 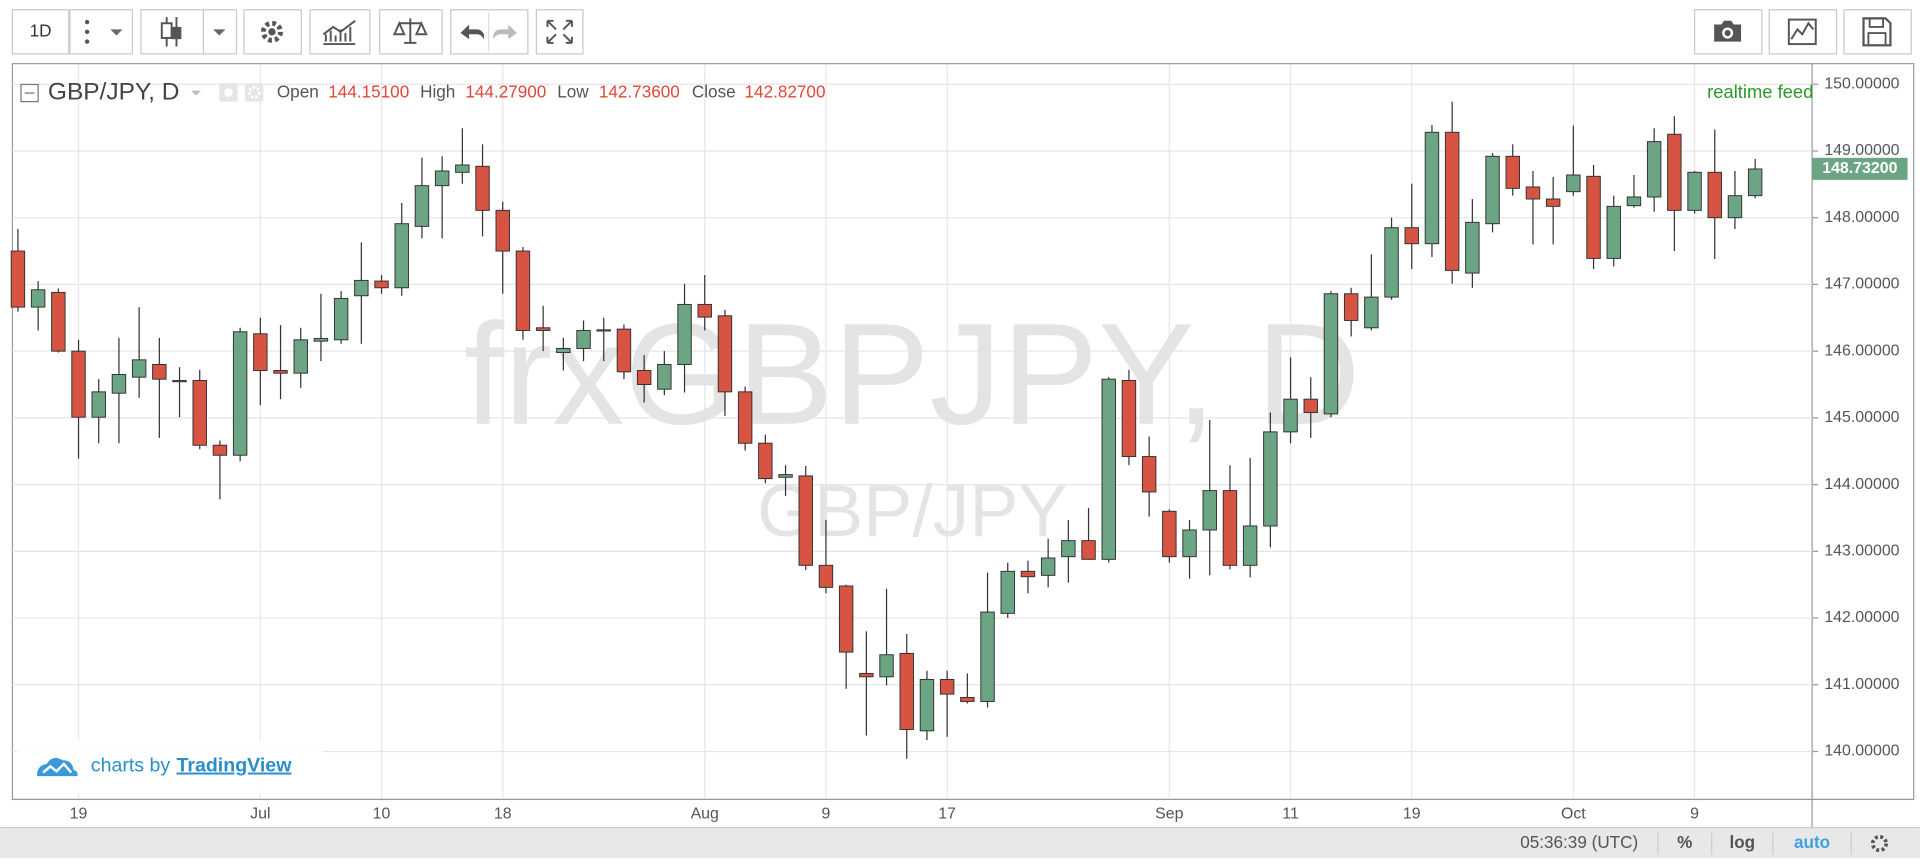 What do you see at coordinates (785, 92) in the screenshot?
I see `legend-field-value: 142.82700` at bounding box center [785, 92].